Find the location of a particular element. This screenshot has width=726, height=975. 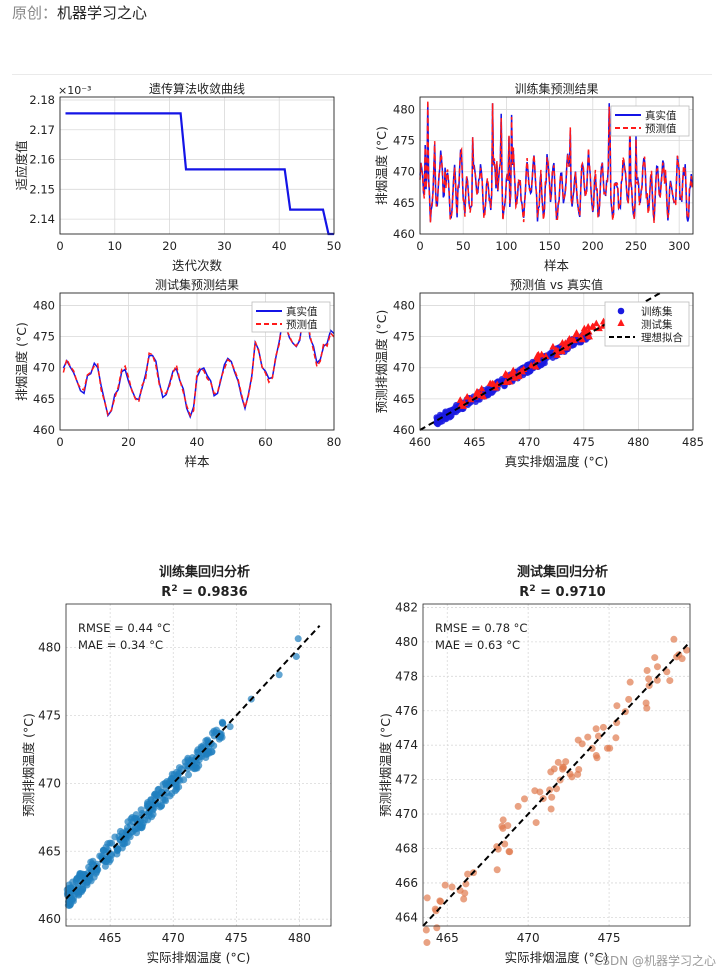

reg_test-xtick-label: 470 is located at coordinates (528, 938).